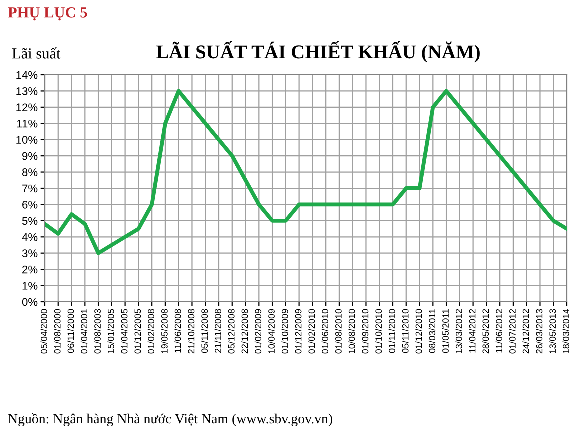 This screenshot has width=579, height=439. Describe the element at coordinates (285, 331) in the screenshot. I see `x-tick-label: 01/10/2009` at that location.